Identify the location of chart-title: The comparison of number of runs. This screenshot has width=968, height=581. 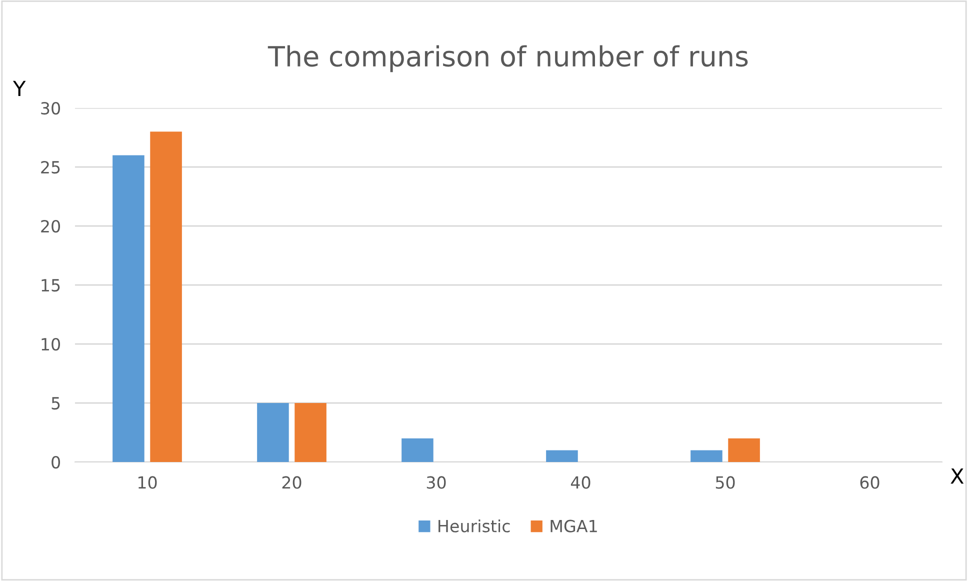
(508, 58).